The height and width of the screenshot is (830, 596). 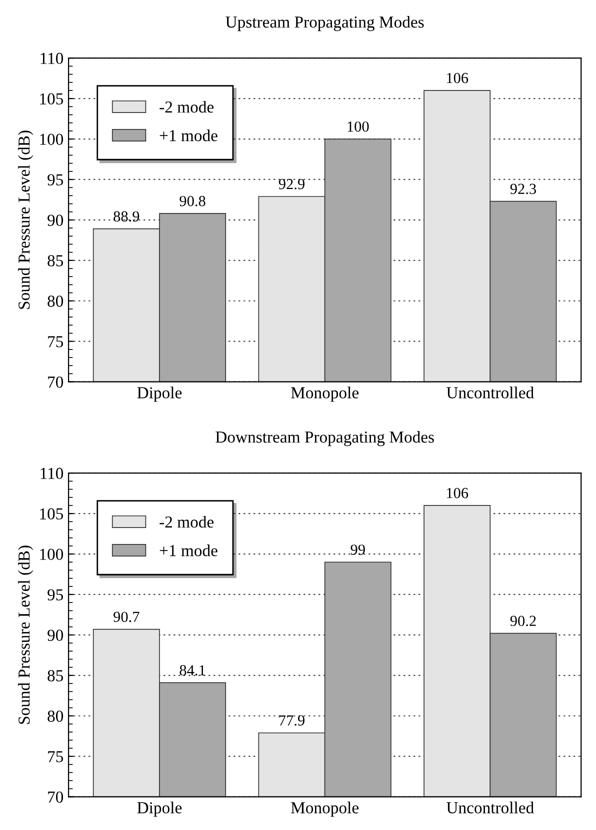 I want to click on data-label: 90.2, so click(x=523, y=621).